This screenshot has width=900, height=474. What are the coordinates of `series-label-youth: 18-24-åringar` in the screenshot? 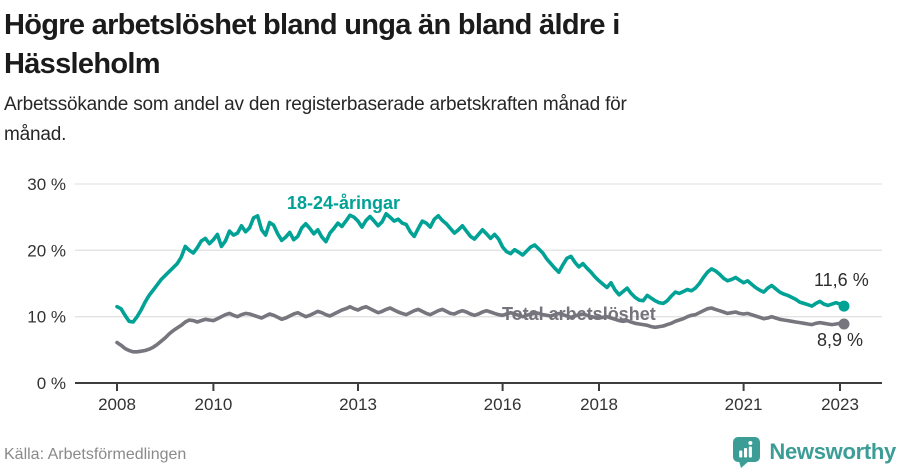 It's located at (344, 203).